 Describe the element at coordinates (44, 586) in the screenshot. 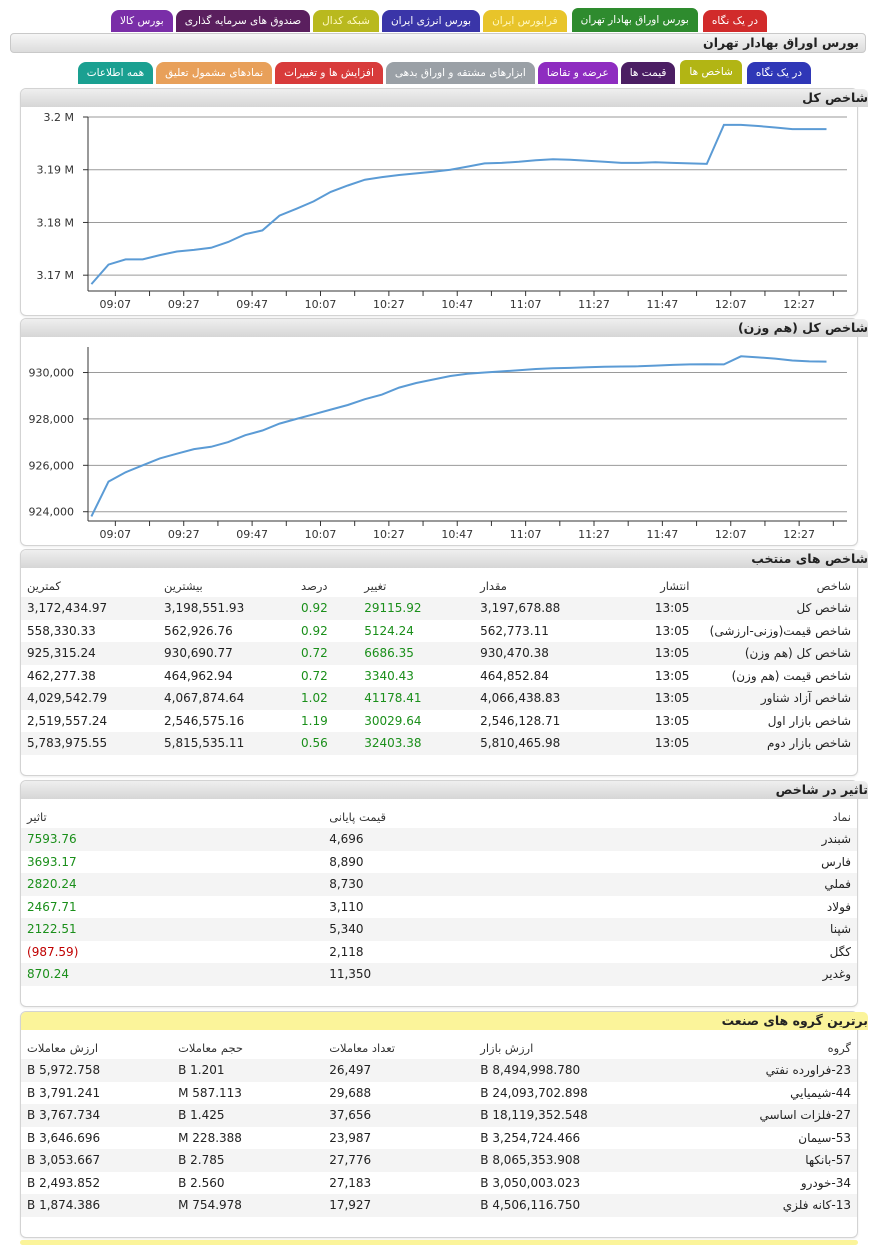

I see `selected-col-header: کمترین` at that location.